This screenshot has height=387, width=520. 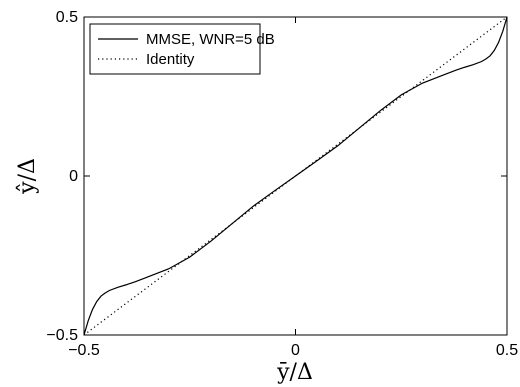 I want to click on x-tick-label: 0.5, so click(x=507, y=350).